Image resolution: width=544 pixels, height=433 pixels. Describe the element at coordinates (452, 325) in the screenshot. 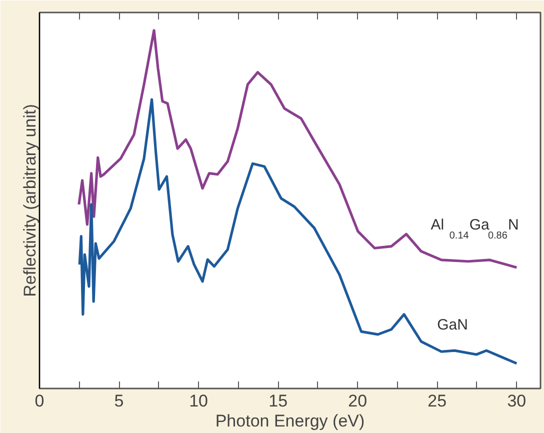

I see `series-label: GaN` at that location.